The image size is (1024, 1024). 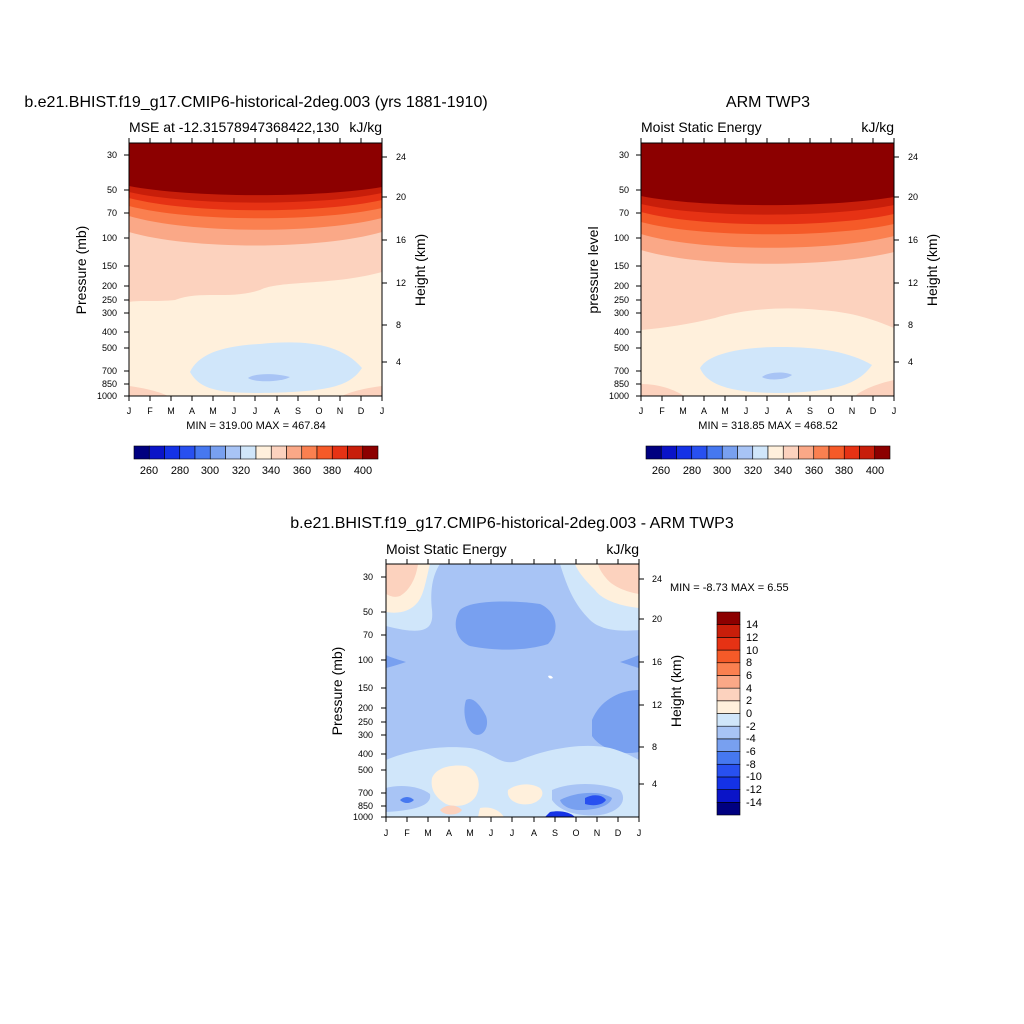 What do you see at coordinates (401, 259) in the screenshot?
I see `panel1-right-tick-labels: 24 20 16 12 8 4` at bounding box center [401, 259].